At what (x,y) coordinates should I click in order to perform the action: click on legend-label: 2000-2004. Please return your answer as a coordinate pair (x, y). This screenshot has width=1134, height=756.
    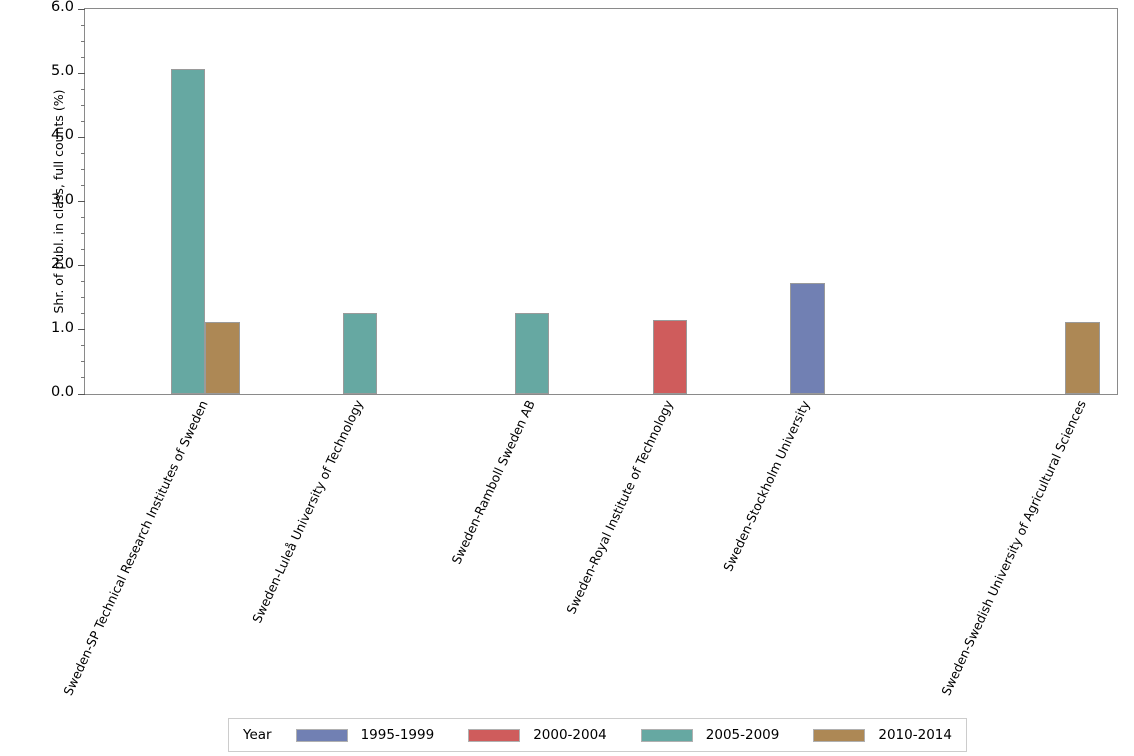
    Looking at the image, I should click on (570, 735).